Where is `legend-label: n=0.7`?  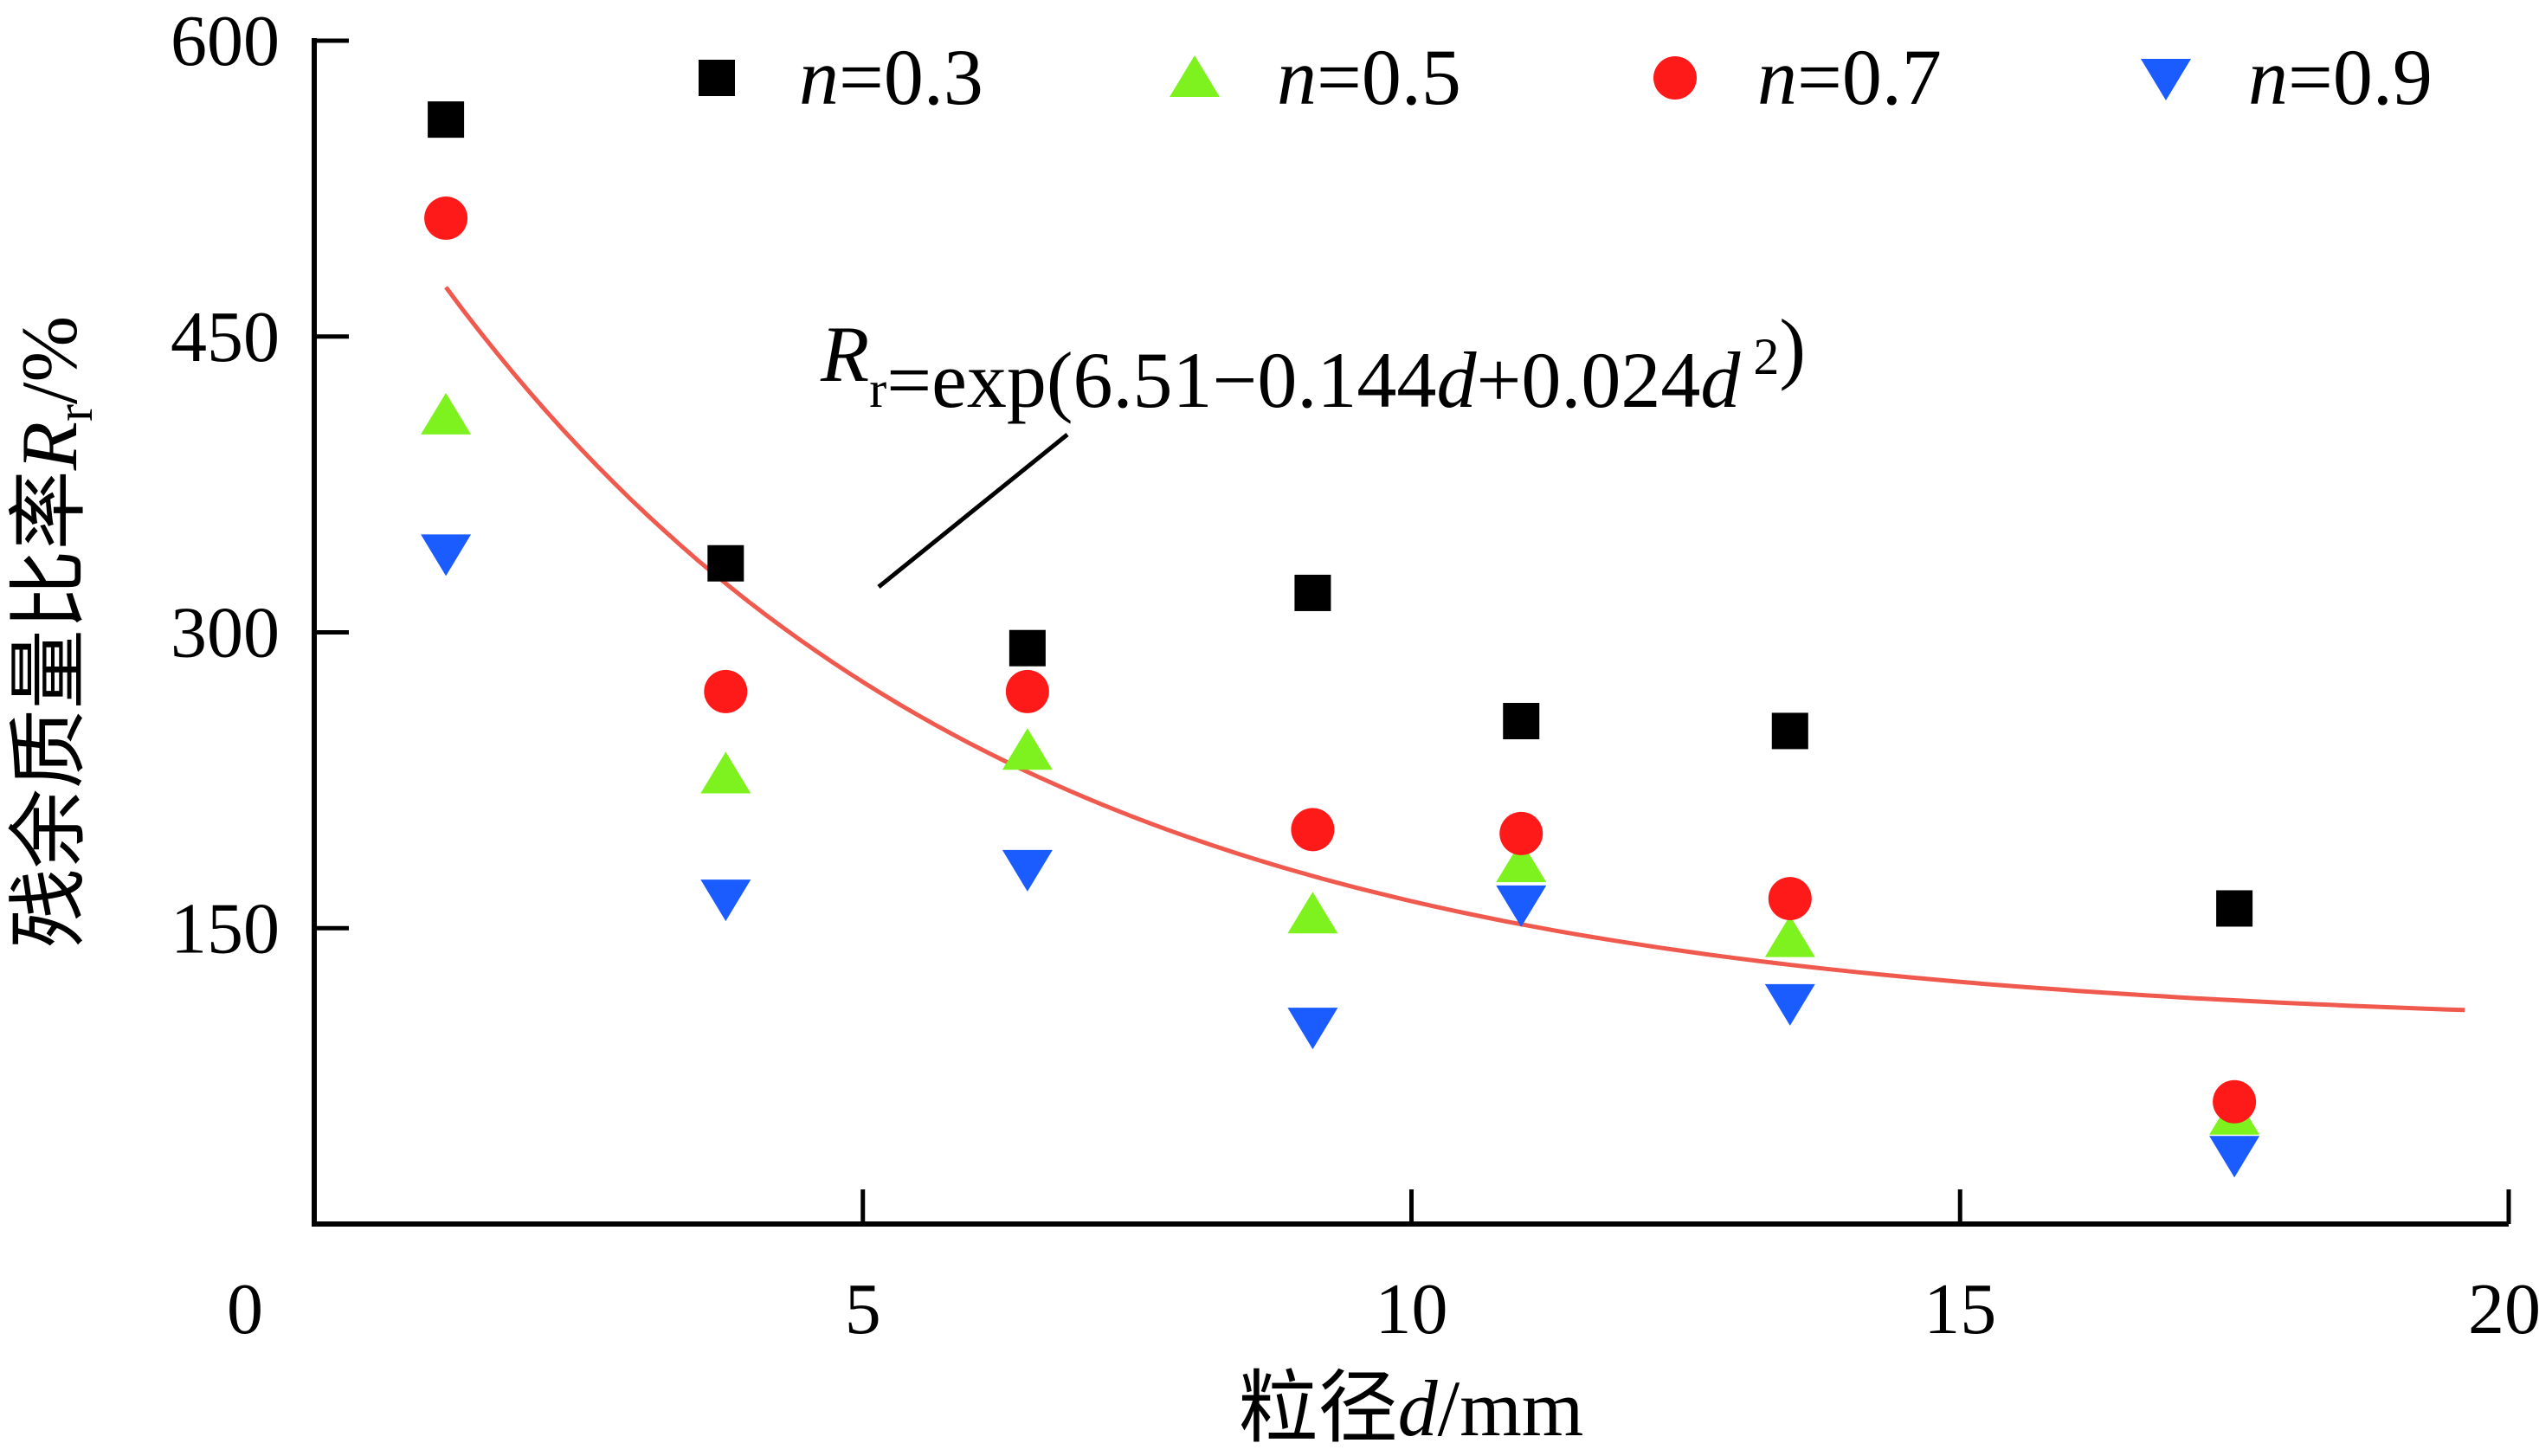
legend-label: n=0.7 is located at coordinates (1850, 77).